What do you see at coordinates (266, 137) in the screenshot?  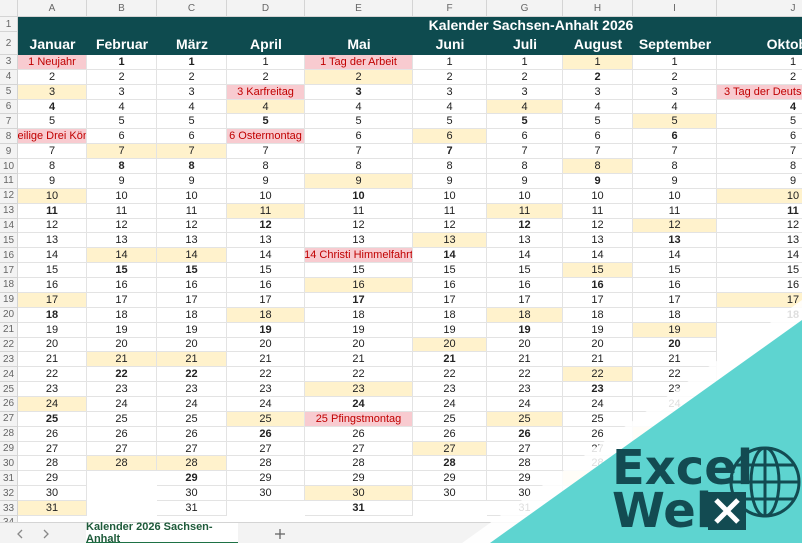 I see `day-cell: 6 Ostermontag` at bounding box center [266, 137].